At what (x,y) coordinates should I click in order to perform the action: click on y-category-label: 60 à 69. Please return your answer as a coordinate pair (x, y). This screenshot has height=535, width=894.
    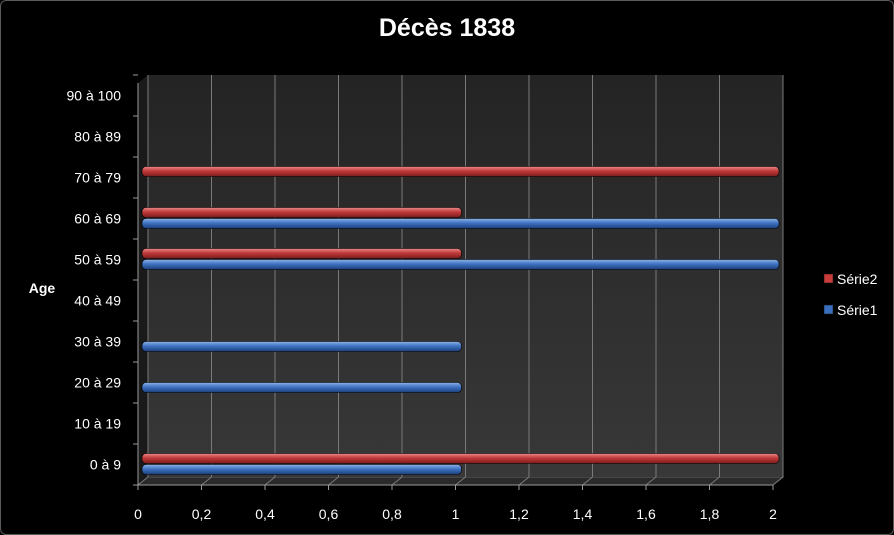
    Looking at the image, I should click on (97, 219).